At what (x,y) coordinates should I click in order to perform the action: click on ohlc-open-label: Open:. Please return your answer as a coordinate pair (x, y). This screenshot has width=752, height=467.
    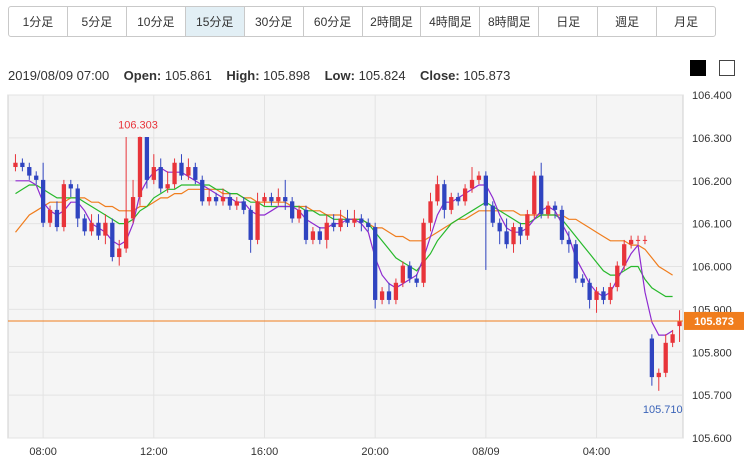
    Looking at the image, I should click on (142, 75).